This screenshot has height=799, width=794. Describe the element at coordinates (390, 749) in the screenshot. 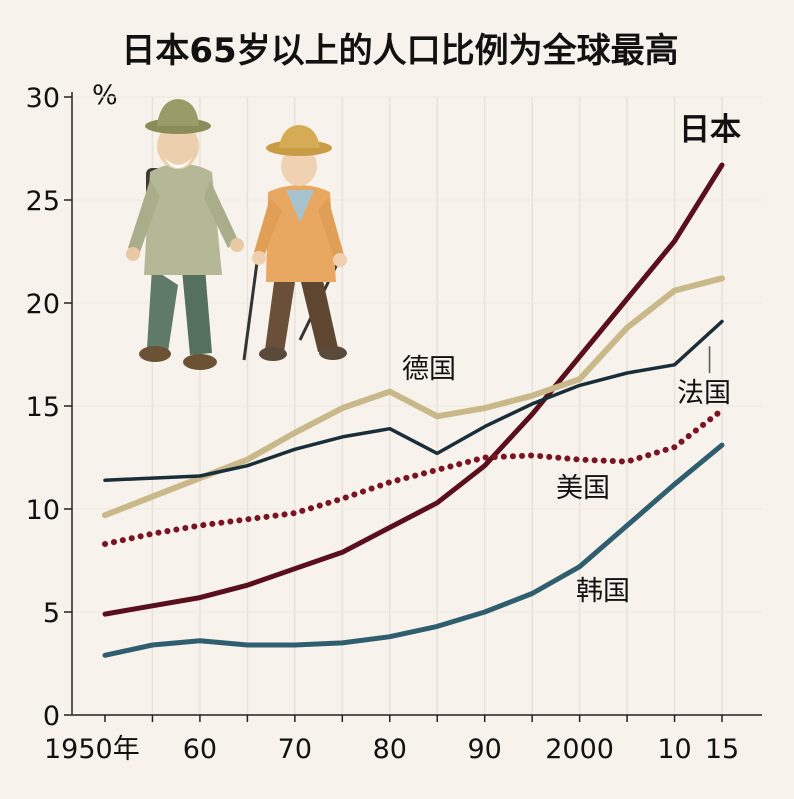

I see `x-tick-label: 80` at that location.